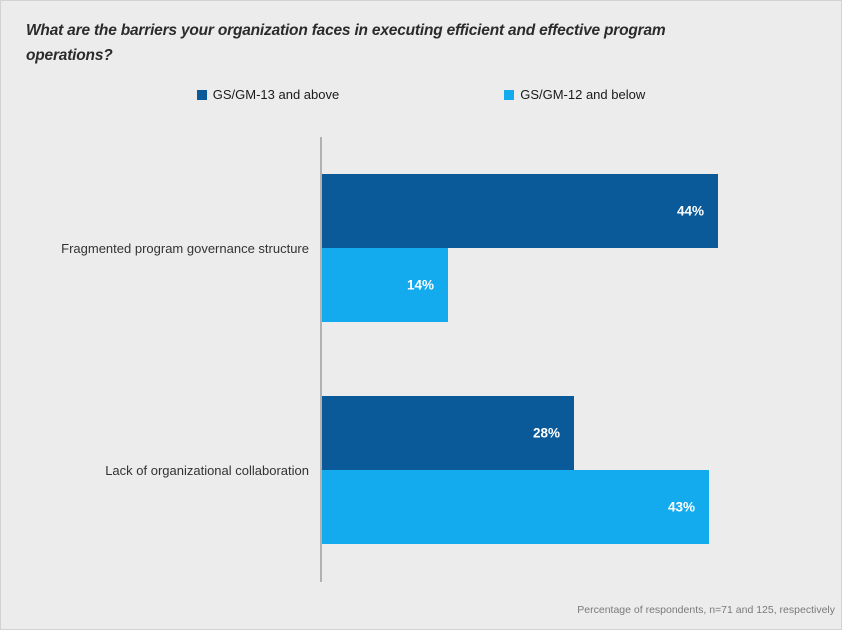 This screenshot has height=630, width=842. What do you see at coordinates (385, 285) in the screenshot?
I see `bar-gsgm12-governance: 14%` at bounding box center [385, 285].